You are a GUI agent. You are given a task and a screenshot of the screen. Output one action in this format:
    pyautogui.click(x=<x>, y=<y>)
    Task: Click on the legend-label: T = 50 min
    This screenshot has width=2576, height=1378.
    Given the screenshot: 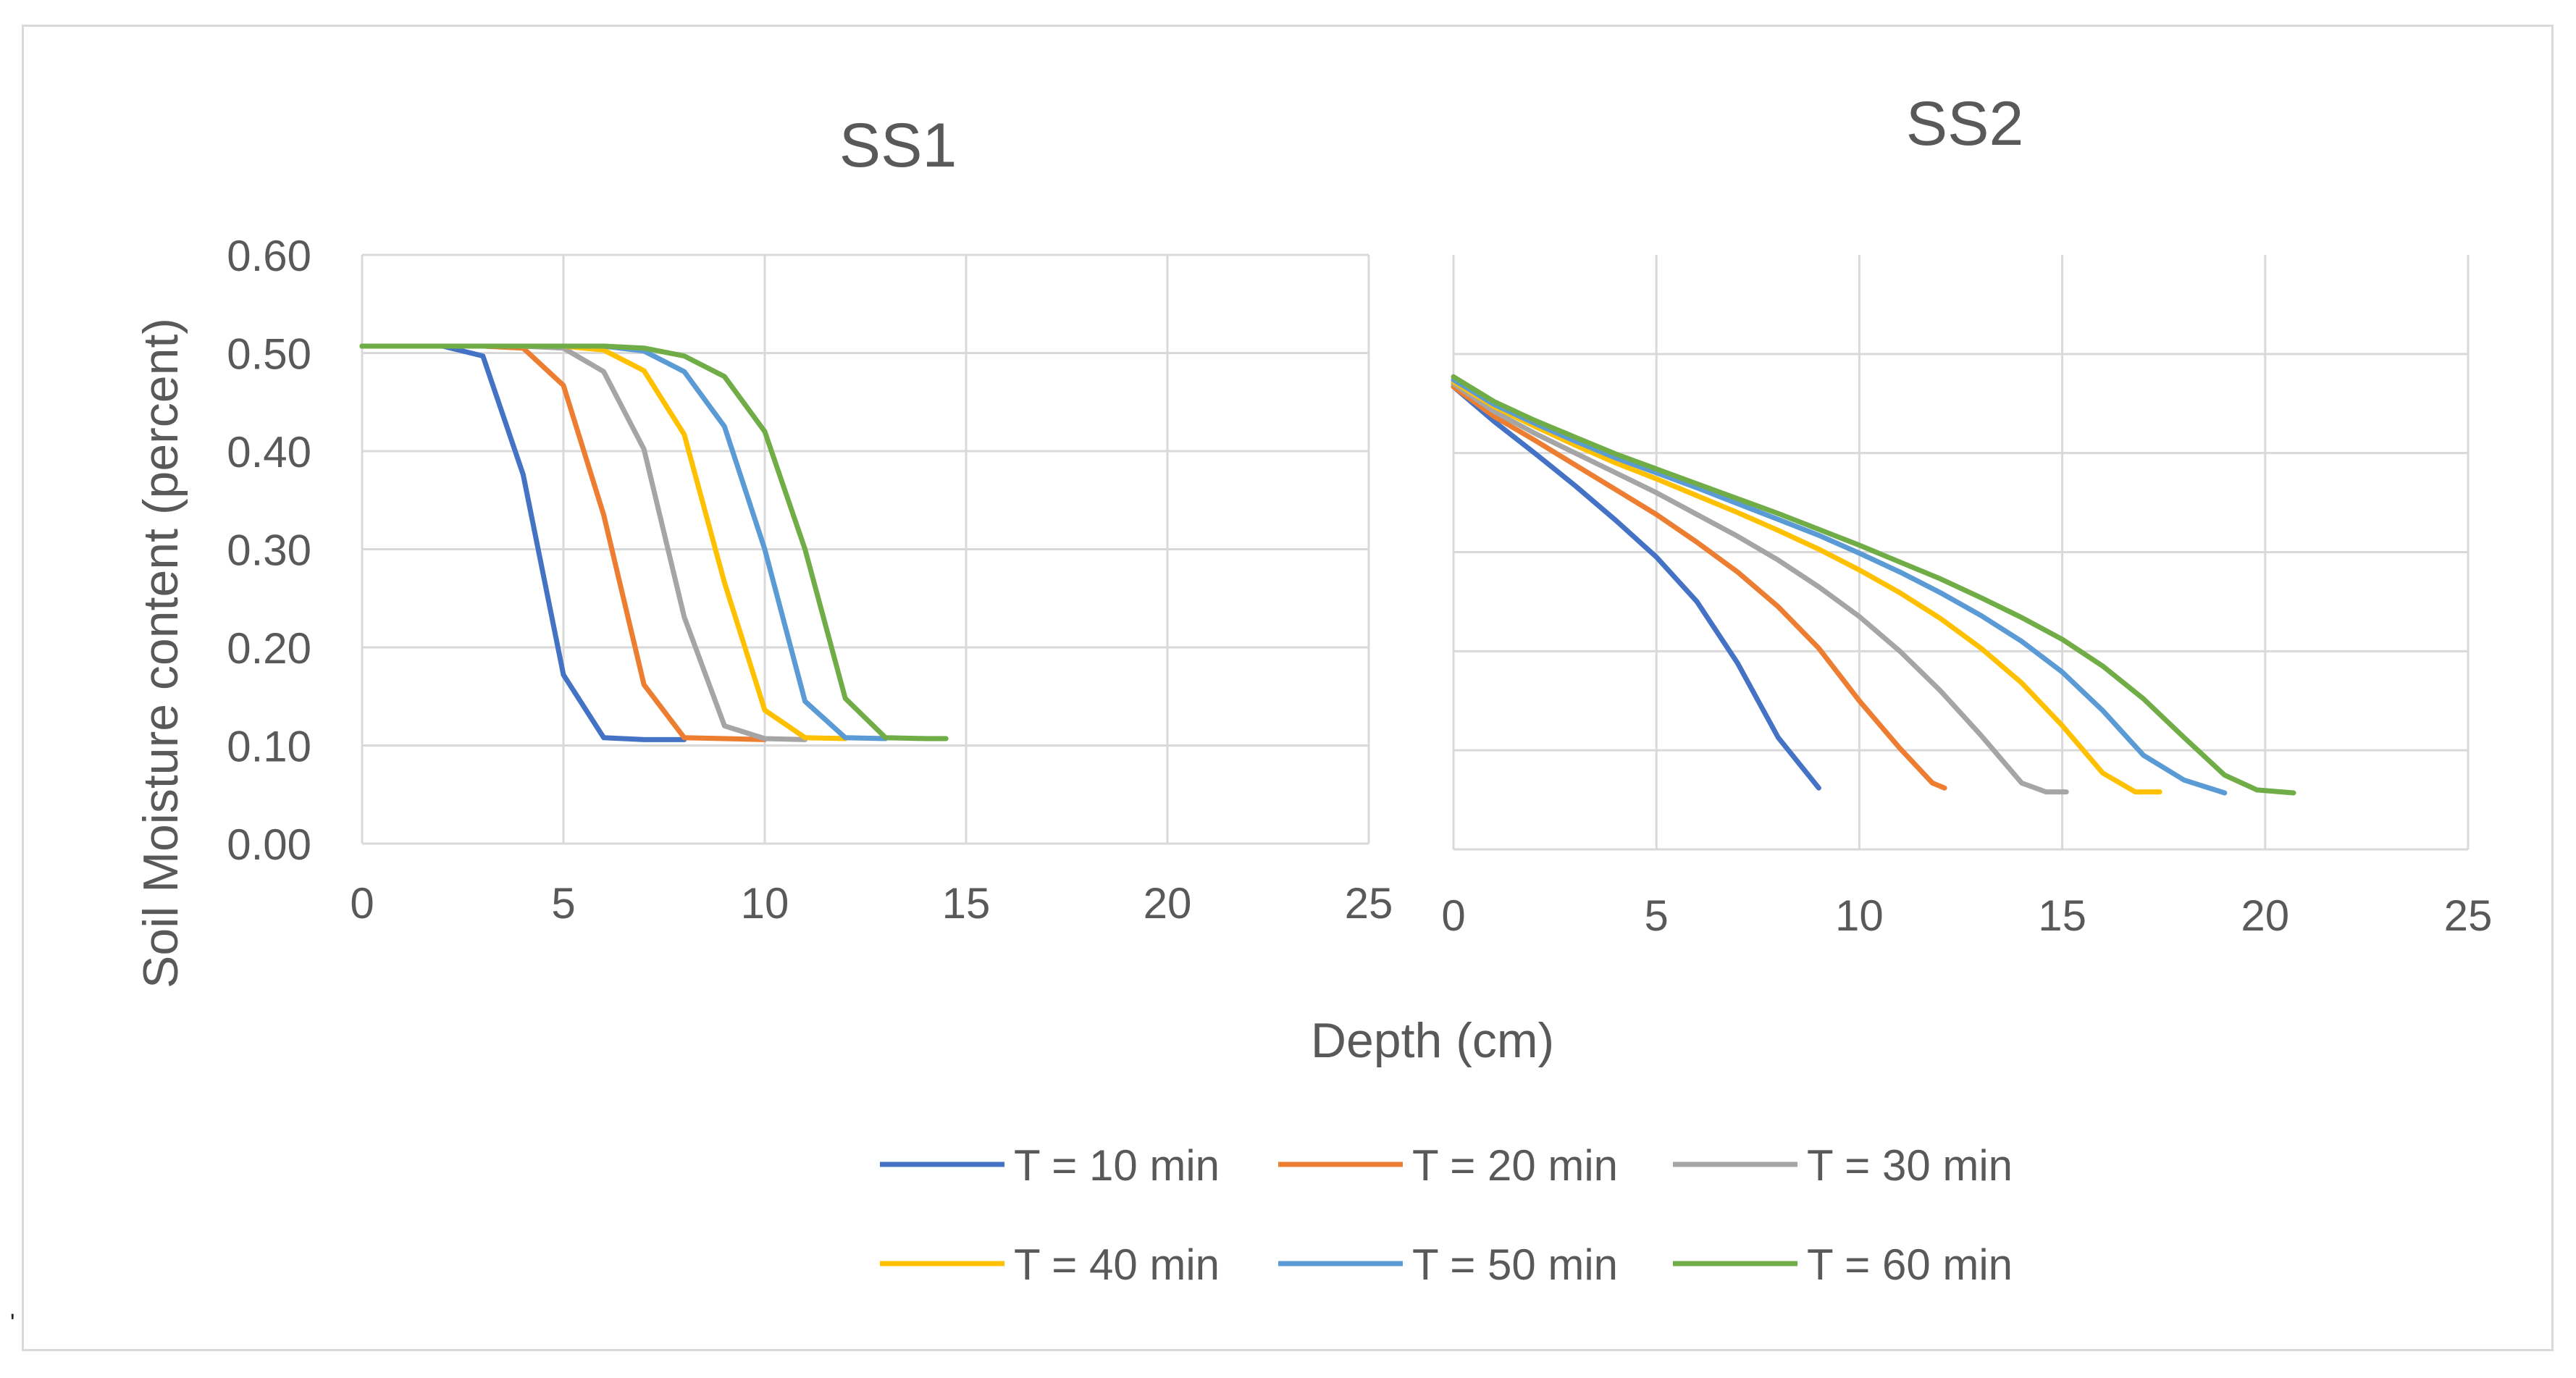 What is the action you would take?
    pyautogui.click(x=1515, y=1264)
    